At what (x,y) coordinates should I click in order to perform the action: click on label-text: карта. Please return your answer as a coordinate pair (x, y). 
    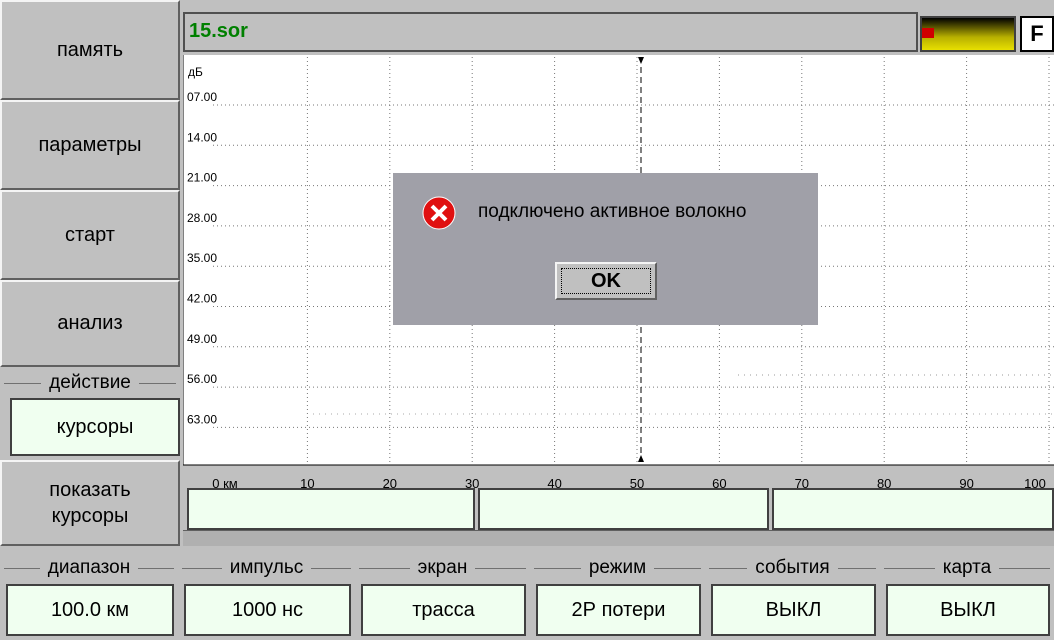
    Looking at the image, I should click on (967, 568).